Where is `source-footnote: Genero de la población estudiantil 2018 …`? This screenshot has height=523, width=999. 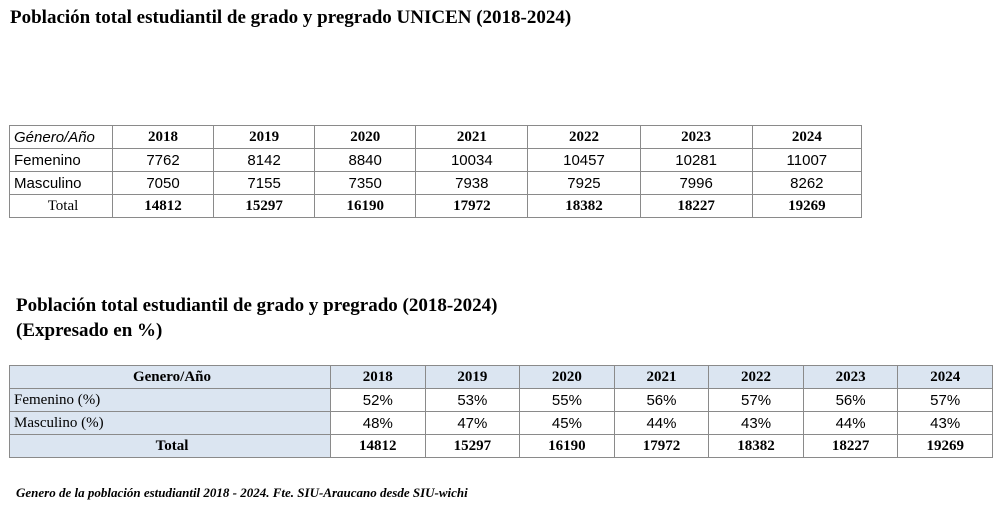 source-footnote: Genero de la población estudiantil 2018 … is located at coordinates (242, 492).